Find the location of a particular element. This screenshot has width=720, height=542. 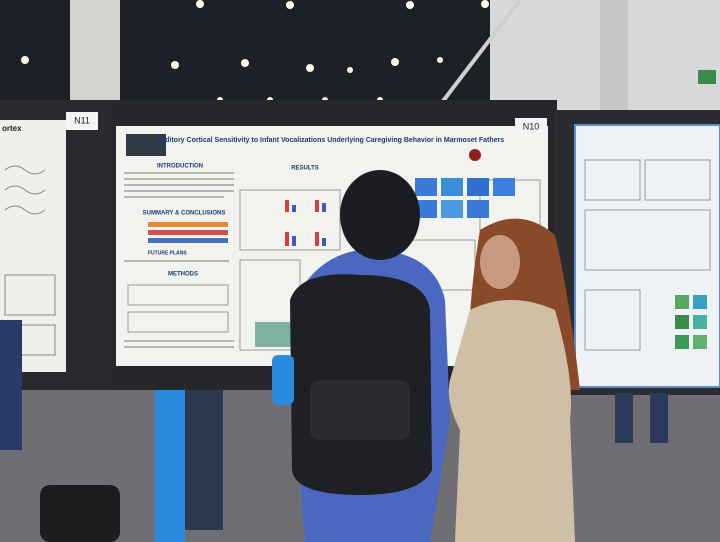

poster-figures is located at coordinates (647, 255).